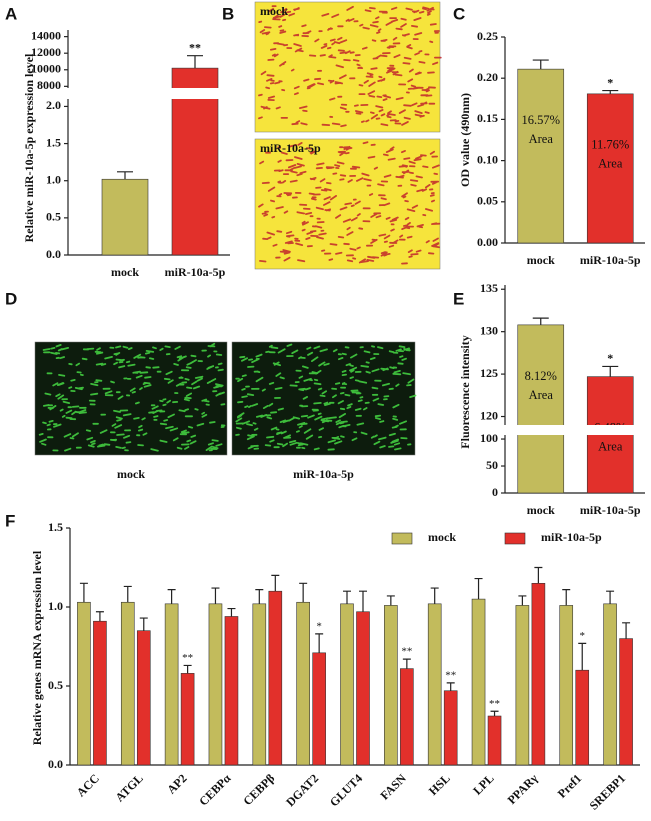  Describe the element at coordinates (487, 242) in the screenshot. I see `y-tick-label: 0.00` at that location.